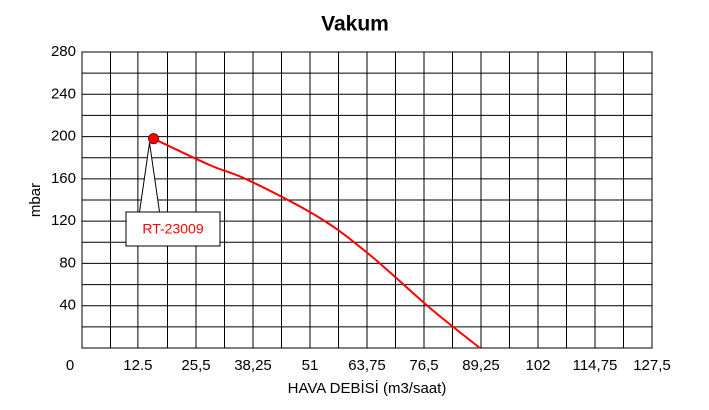  What do you see at coordinates (67, 305) in the screenshot?
I see `y-tick-label: 40` at bounding box center [67, 305].